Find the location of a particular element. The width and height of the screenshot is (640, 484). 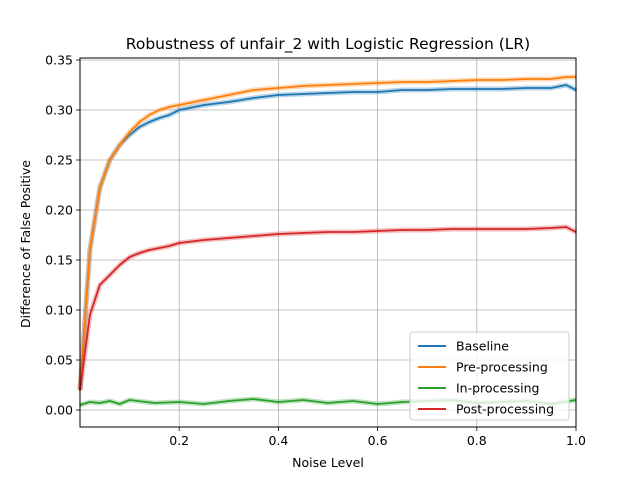

legend-label-pre-processing: Pre-processing is located at coordinates (502, 367).